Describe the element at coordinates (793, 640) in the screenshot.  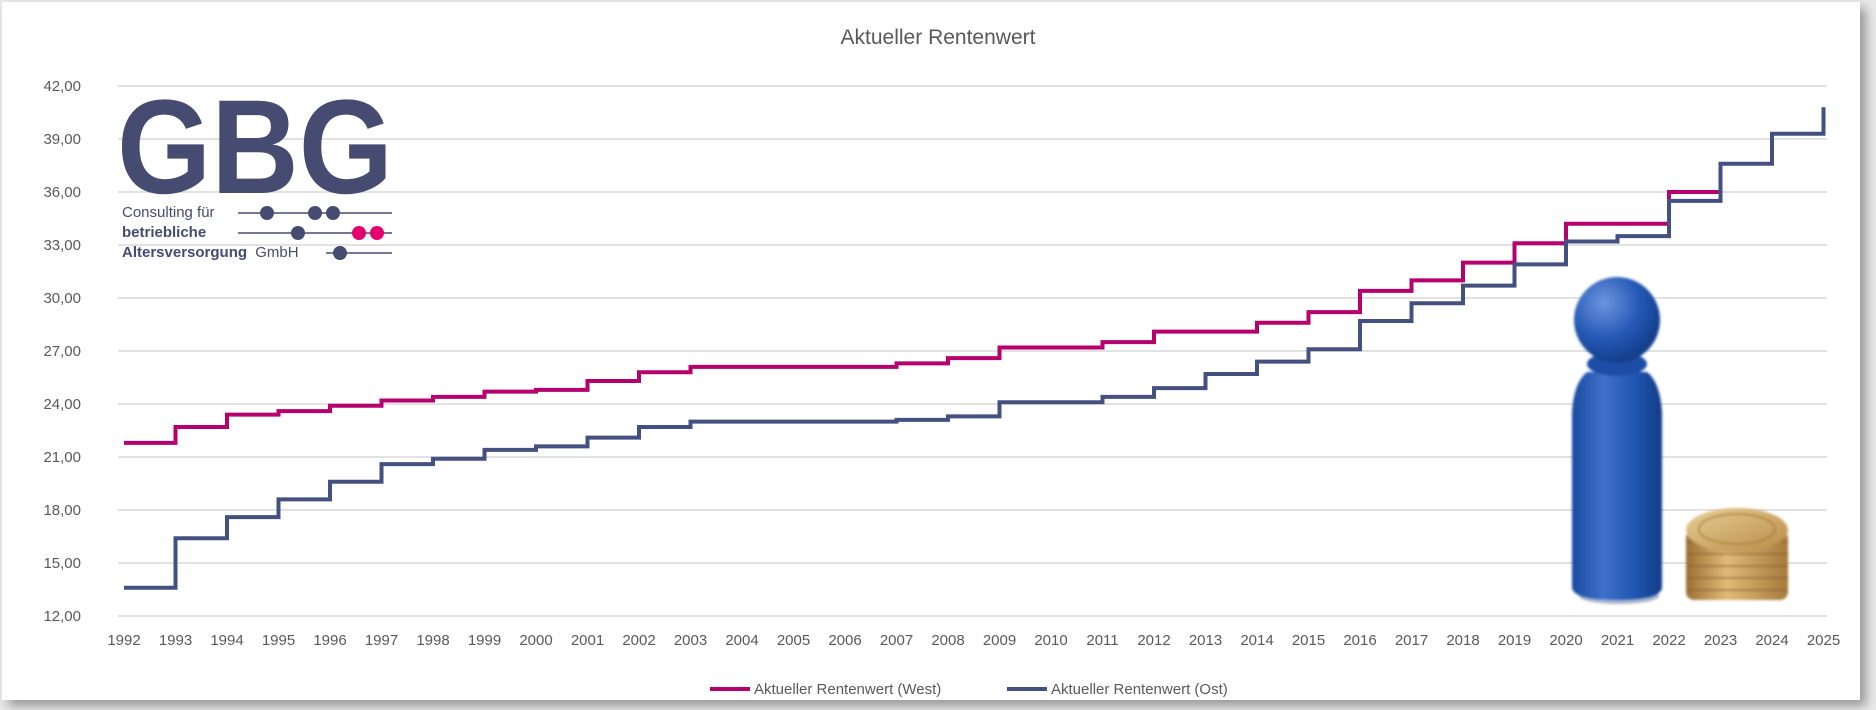
I see `x-tick-label: 2005` at that location.